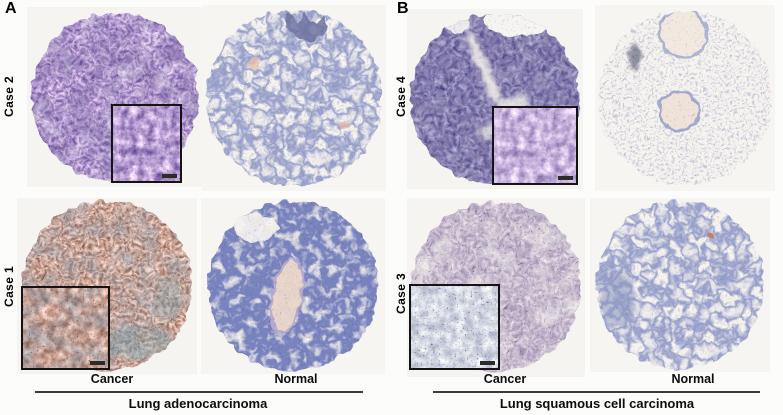  I want to click on inset-case2-cancer, so click(146, 143).